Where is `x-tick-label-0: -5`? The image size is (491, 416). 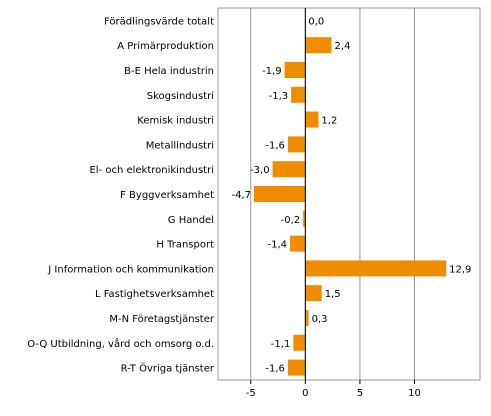 x-tick-label-0: -5 is located at coordinates (251, 393).